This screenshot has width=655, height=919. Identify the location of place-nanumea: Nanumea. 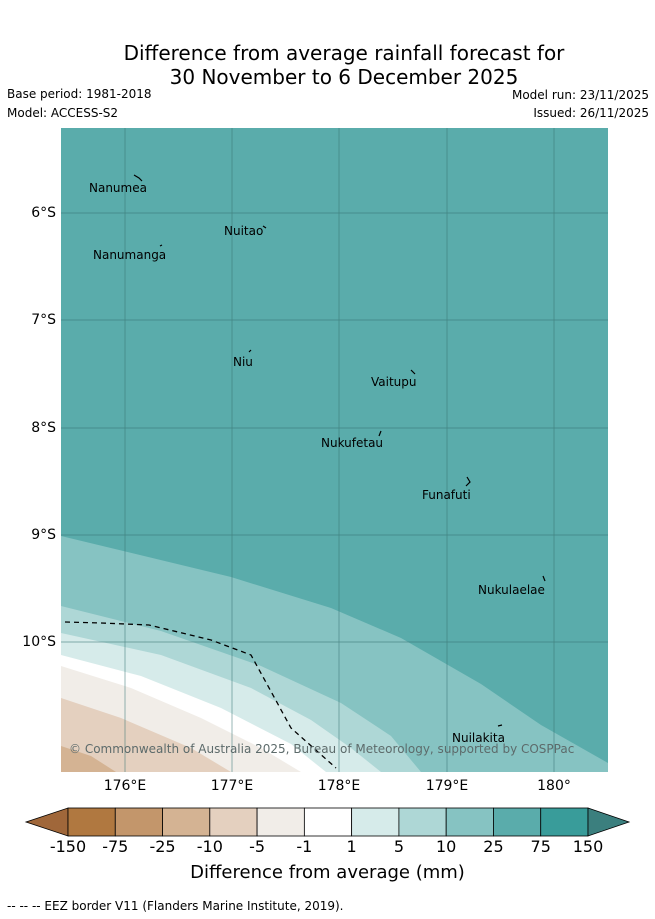
(118, 188).